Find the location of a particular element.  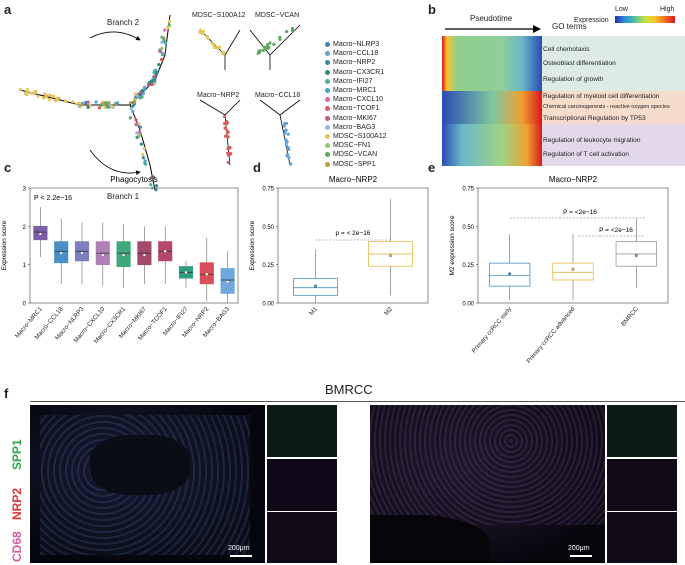

go-term: Osteoblast differentiation is located at coordinates (579, 63).